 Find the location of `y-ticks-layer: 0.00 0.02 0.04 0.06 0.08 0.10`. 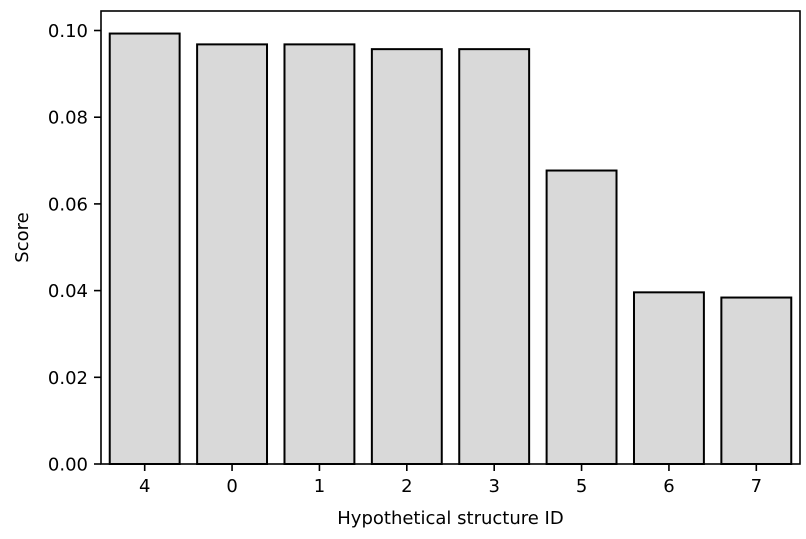

y-ticks-layer: 0.00 0.02 0.04 0.06 0.08 0.10 is located at coordinates (74, 248).